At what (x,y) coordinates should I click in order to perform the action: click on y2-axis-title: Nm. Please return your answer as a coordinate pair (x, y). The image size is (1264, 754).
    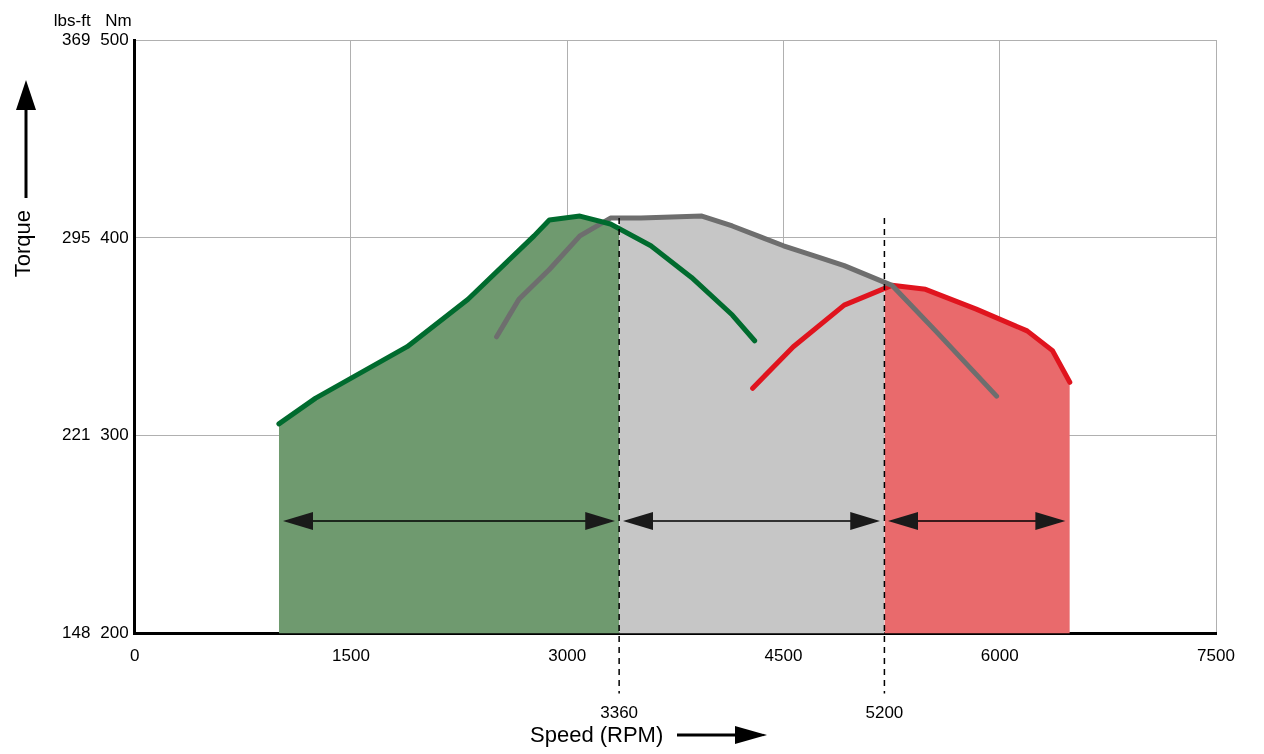
    Looking at the image, I should click on (118, 21).